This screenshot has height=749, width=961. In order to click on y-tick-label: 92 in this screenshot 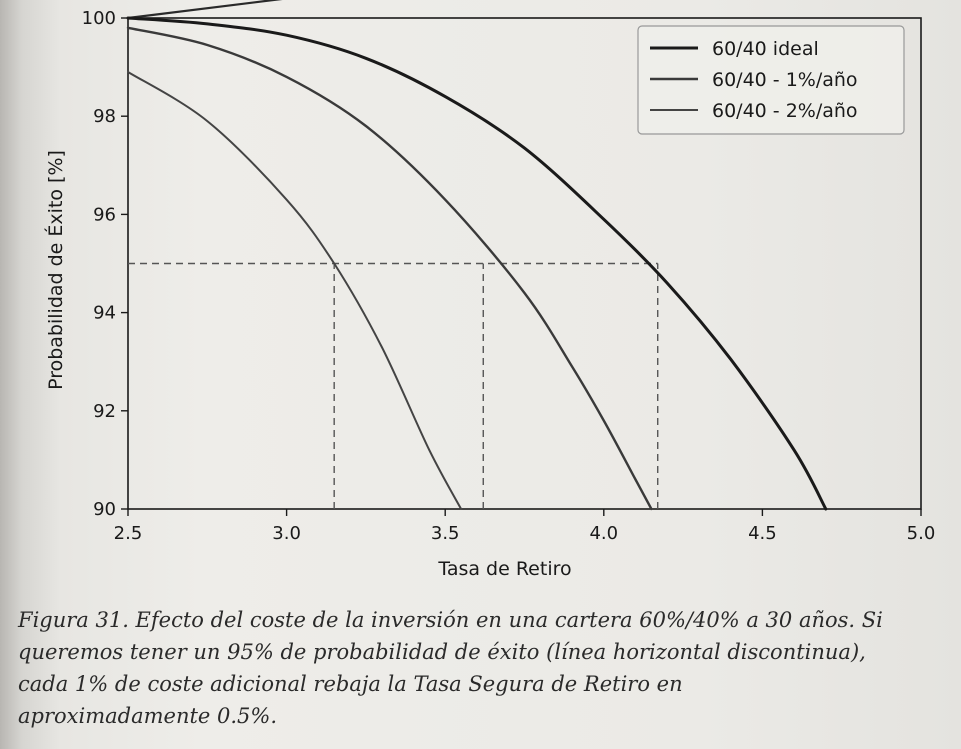, I will do `click(104, 411)`.